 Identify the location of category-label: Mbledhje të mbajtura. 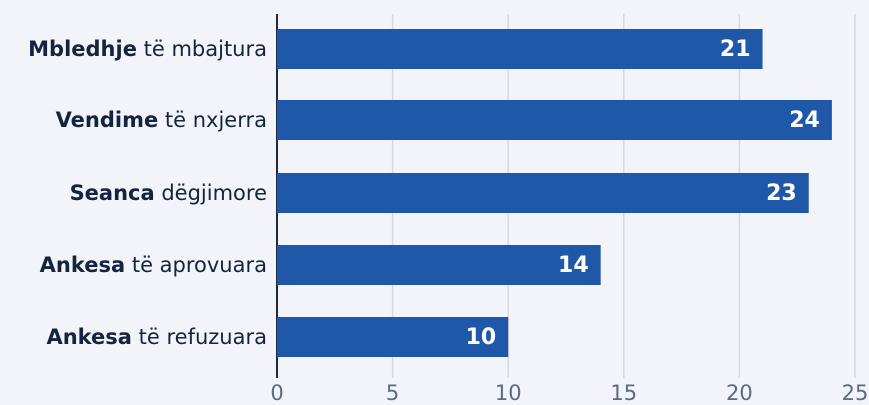
(147, 49).